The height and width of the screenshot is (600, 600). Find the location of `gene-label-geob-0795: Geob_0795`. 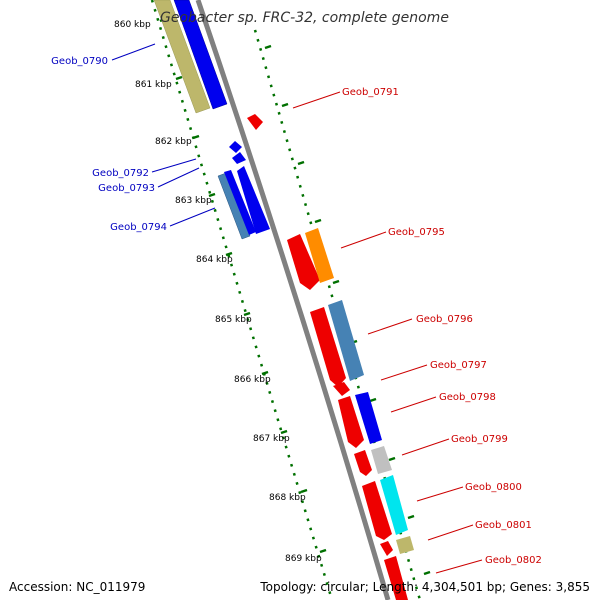

gene-label-geob-0795: Geob_0795 is located at coordinates (416, 232).